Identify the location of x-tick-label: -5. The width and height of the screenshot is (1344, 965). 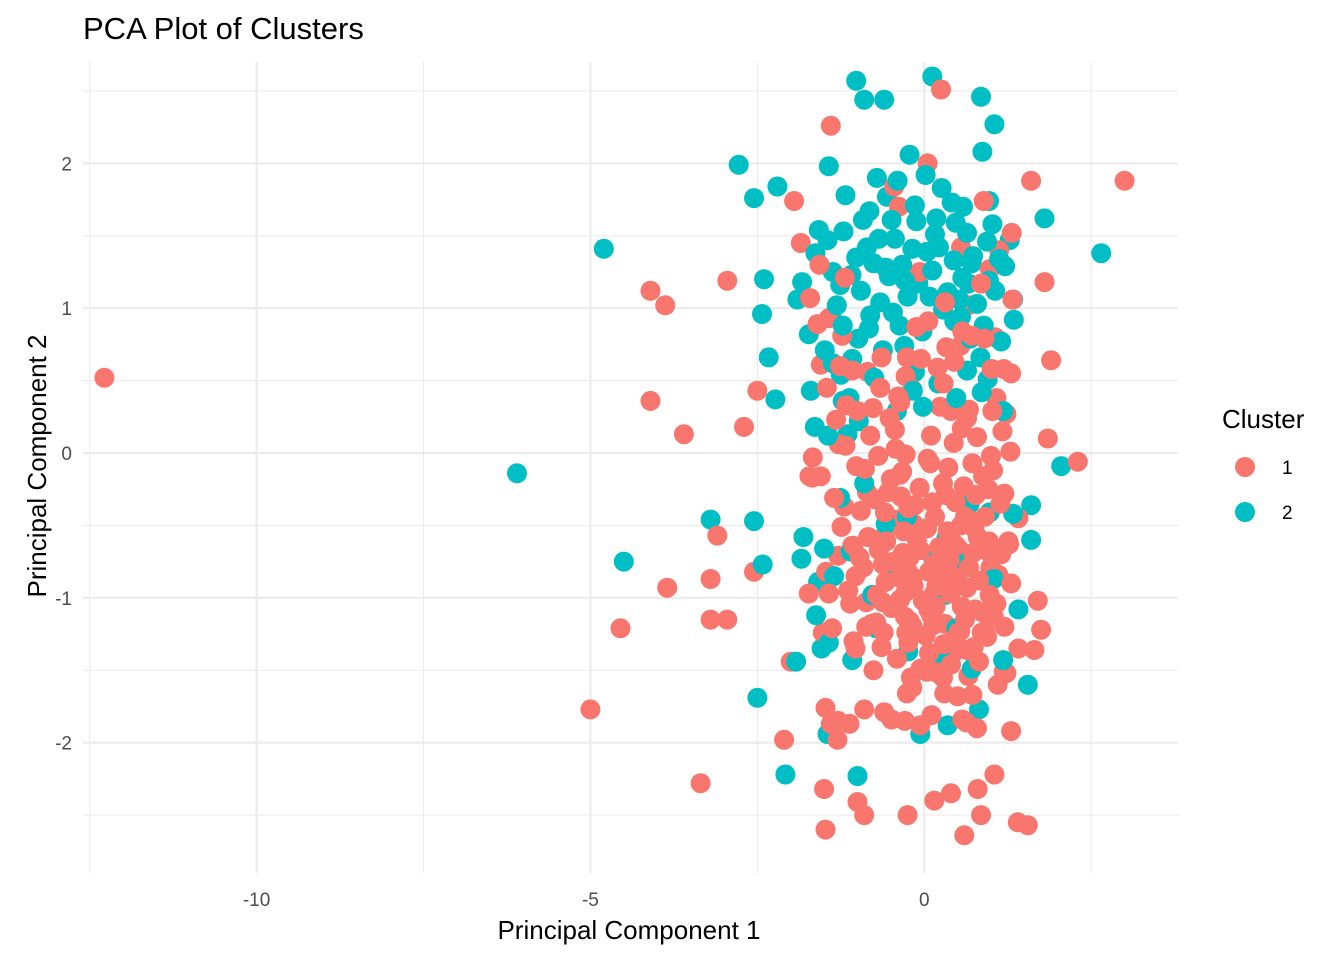
(590, 900).